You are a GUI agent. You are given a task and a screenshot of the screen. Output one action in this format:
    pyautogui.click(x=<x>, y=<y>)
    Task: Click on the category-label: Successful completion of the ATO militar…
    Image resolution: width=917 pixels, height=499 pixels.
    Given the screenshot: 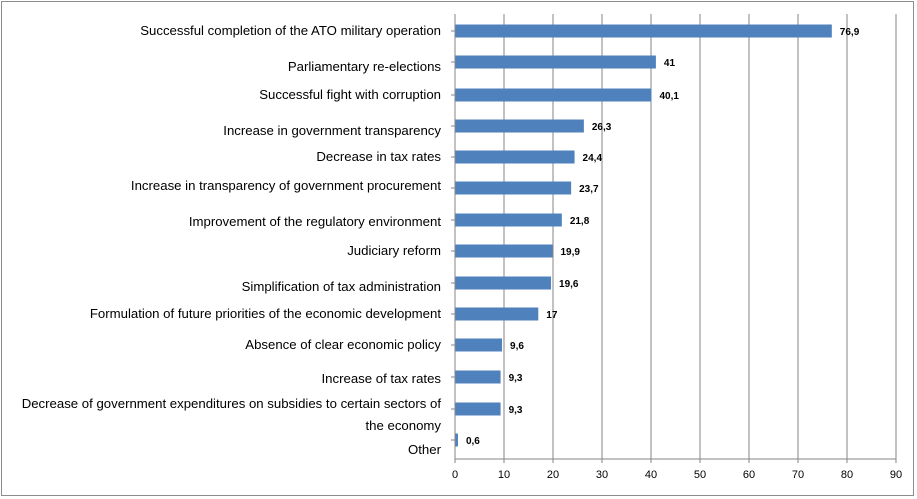 What is the action you would take?
    pyautogui.click(x=290, y=30)
    